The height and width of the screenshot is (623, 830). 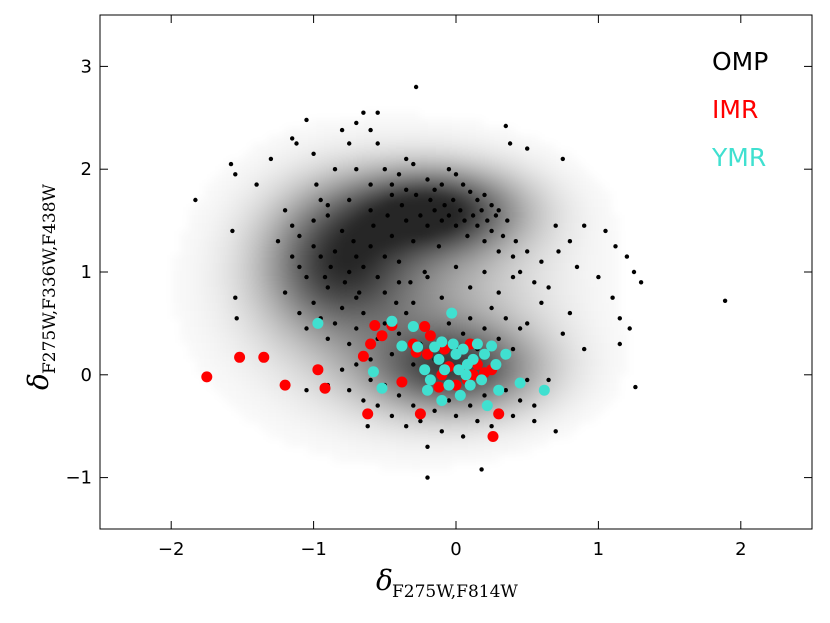 I want to click on x-tick-label: −1, so click(x=313, y=549).